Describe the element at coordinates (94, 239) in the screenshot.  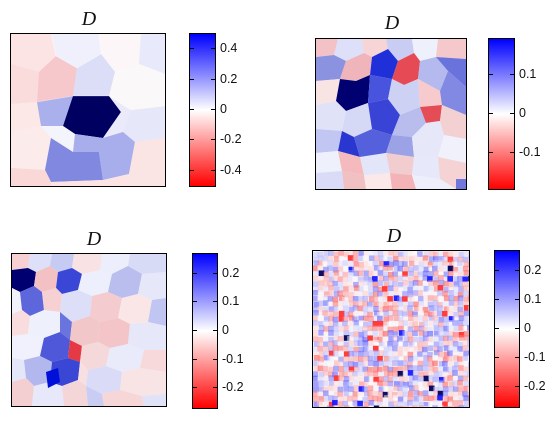
I see `panel-3-title: D` at that location.